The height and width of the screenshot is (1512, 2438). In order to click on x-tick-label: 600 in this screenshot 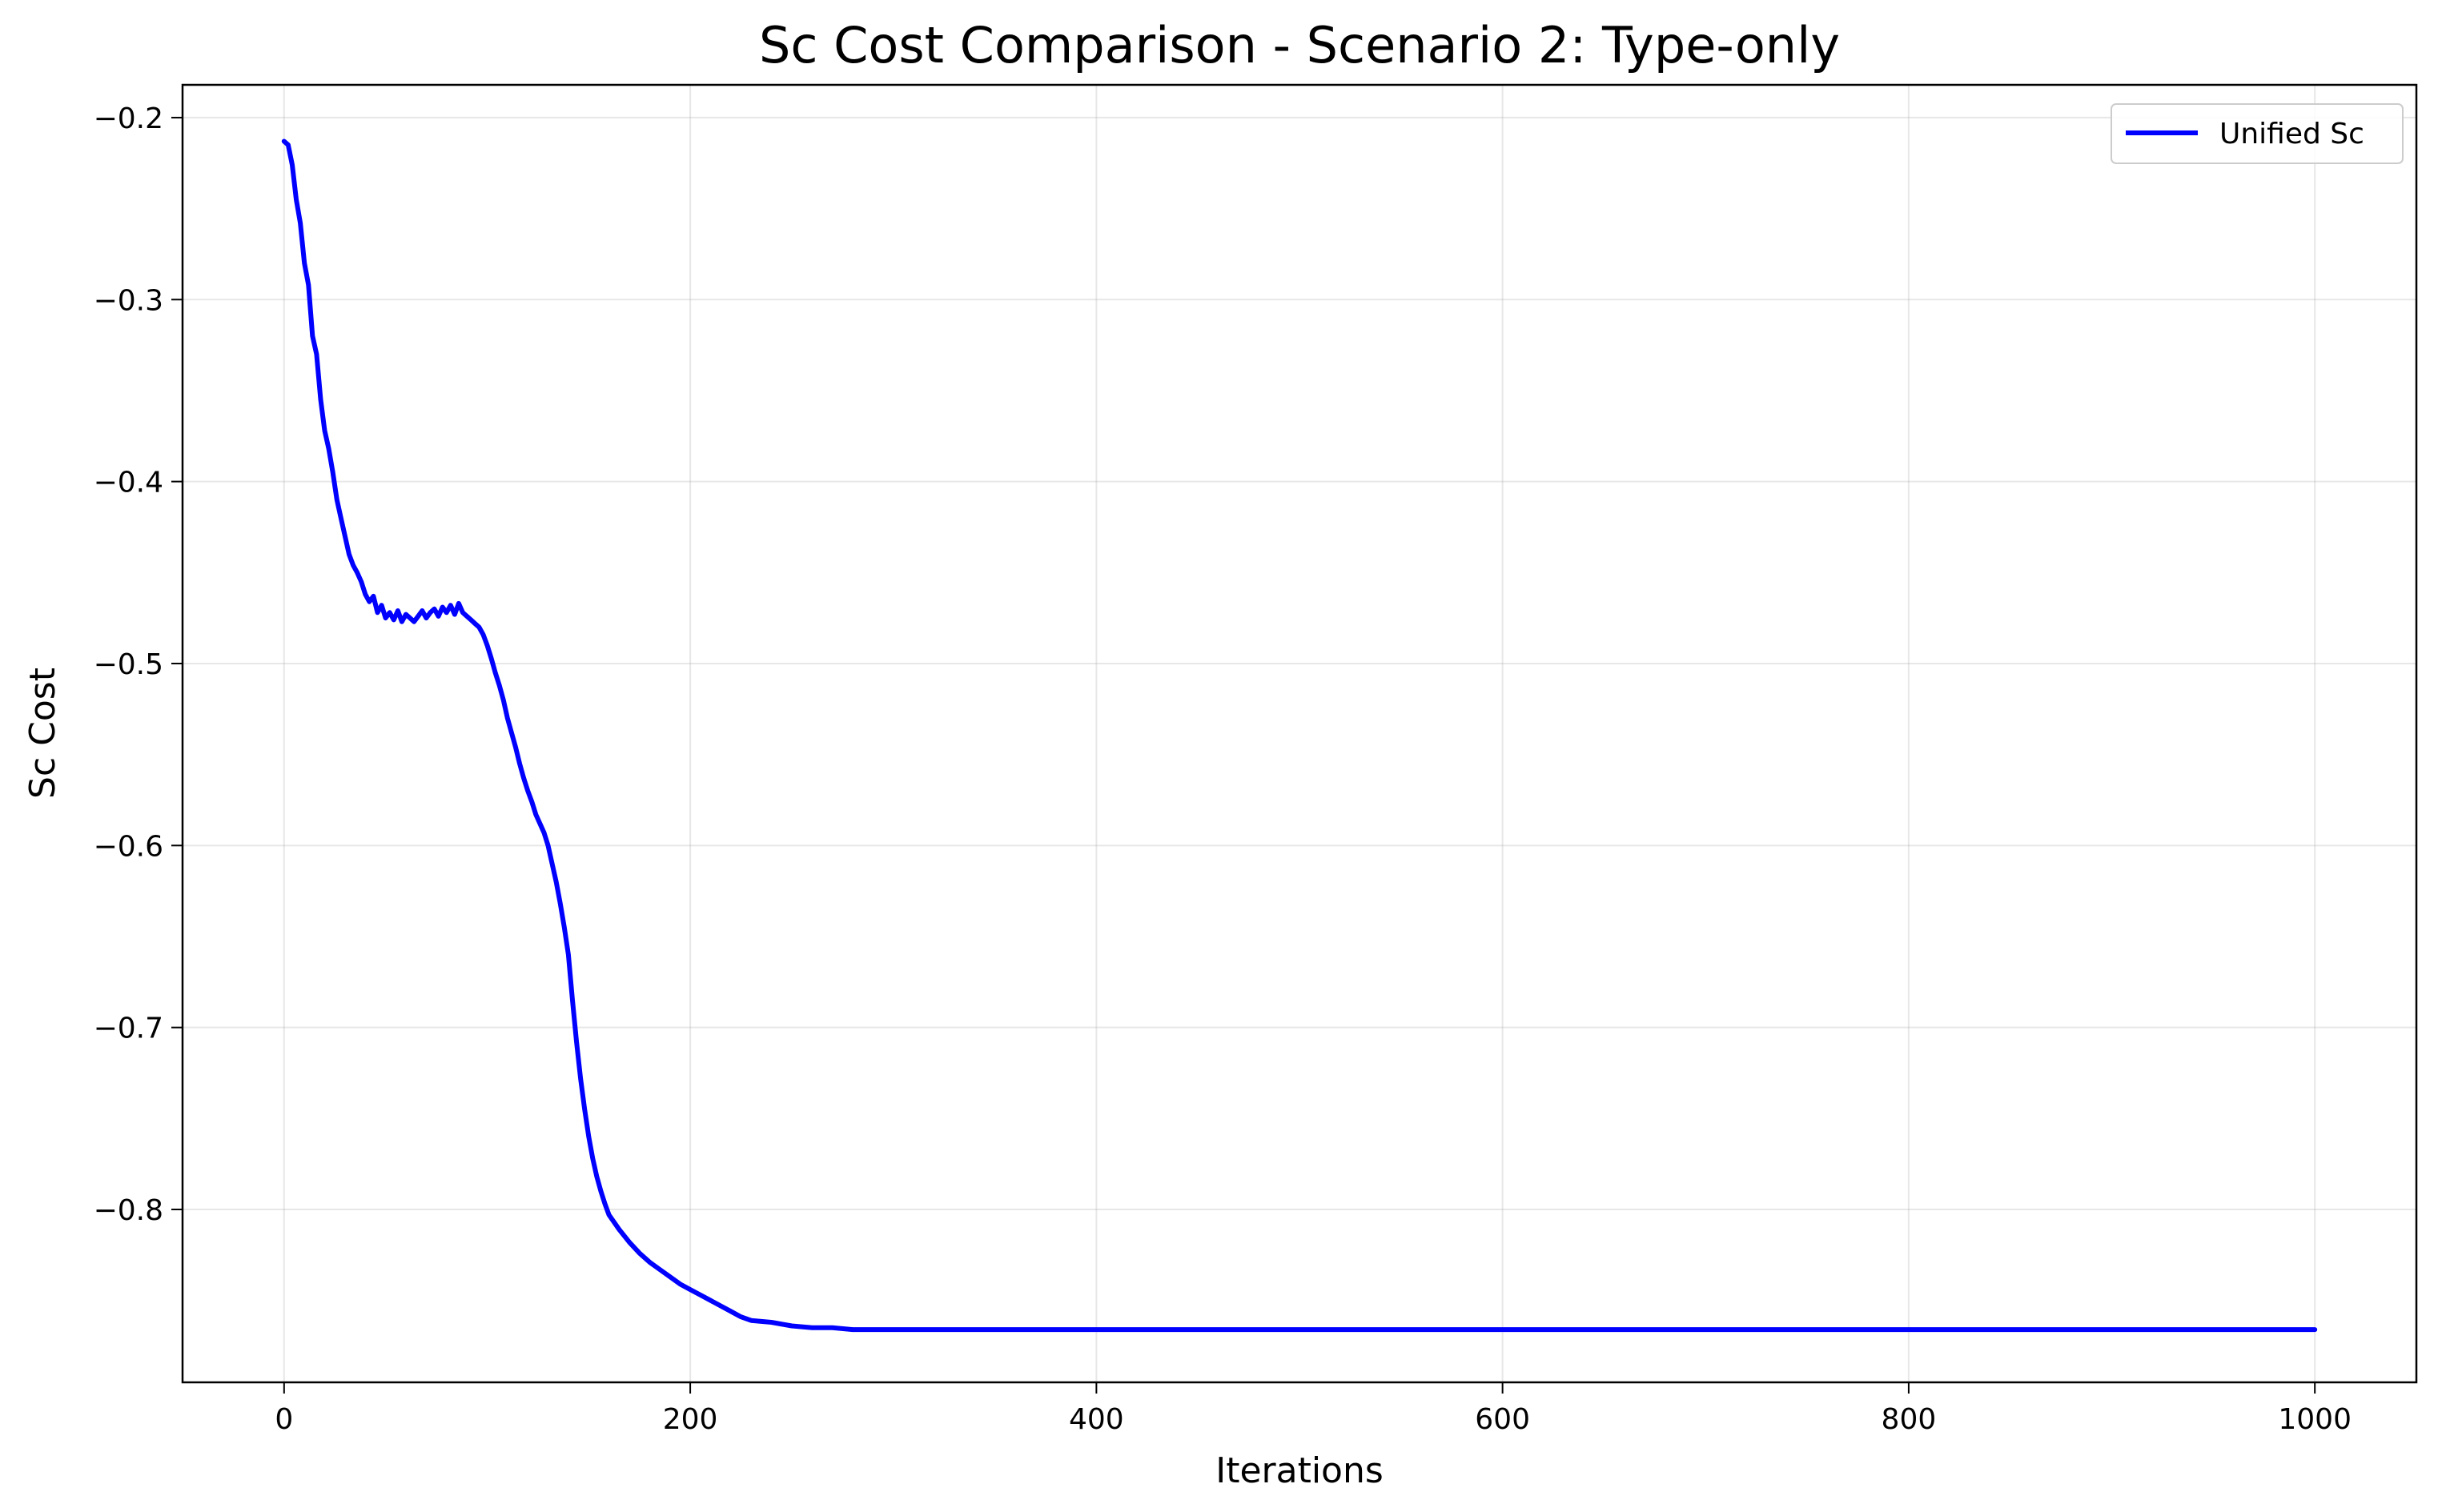, I will do `click(1502, 1419)`.